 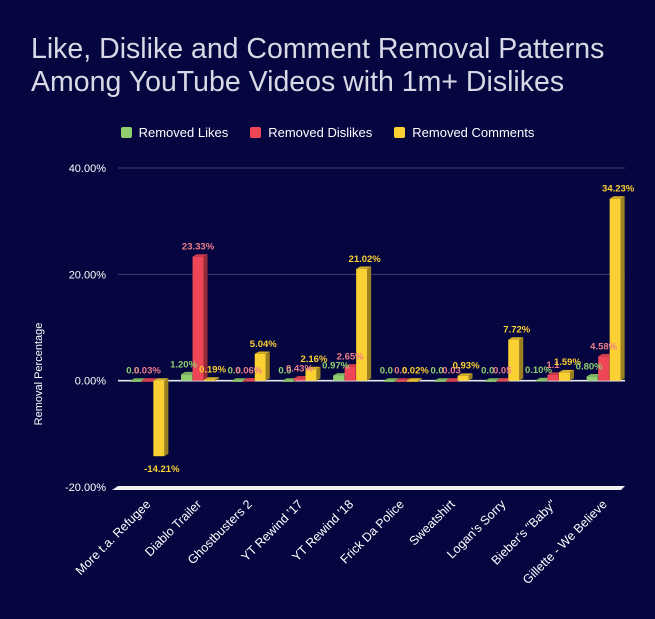 I want to click on data-label: 0.80%, so click(x=589, y=366).